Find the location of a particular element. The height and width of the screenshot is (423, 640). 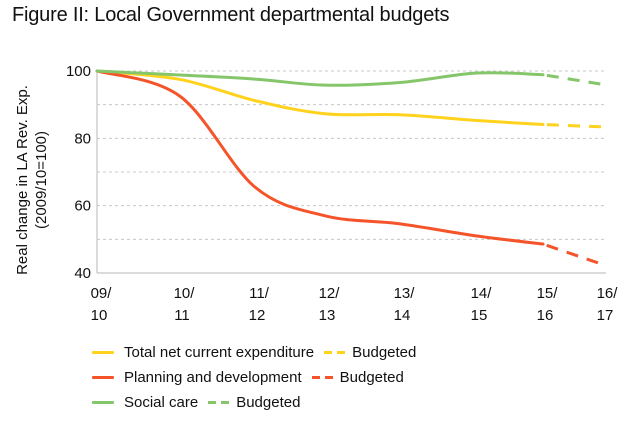

legend-label-total: Total net current expenditure is located at coordinates (219, 352).